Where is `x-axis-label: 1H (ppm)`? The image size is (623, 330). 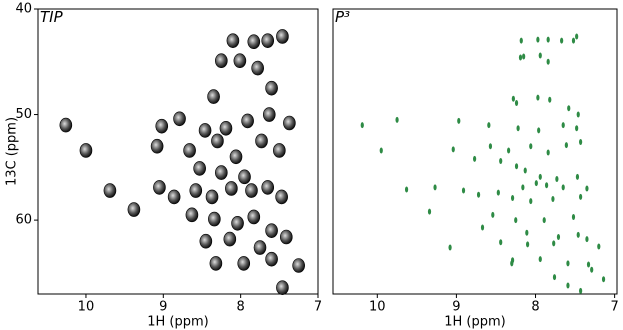 x-axis-label: 1H (ppm) is located at coordinates (178, 322).